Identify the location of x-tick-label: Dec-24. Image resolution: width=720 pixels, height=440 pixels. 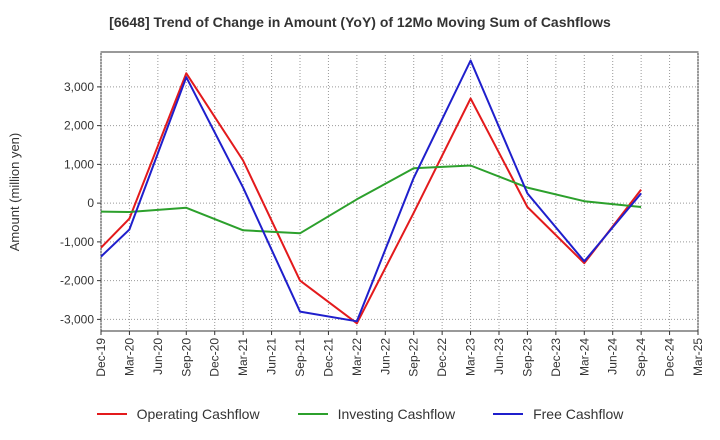
(670, 357).